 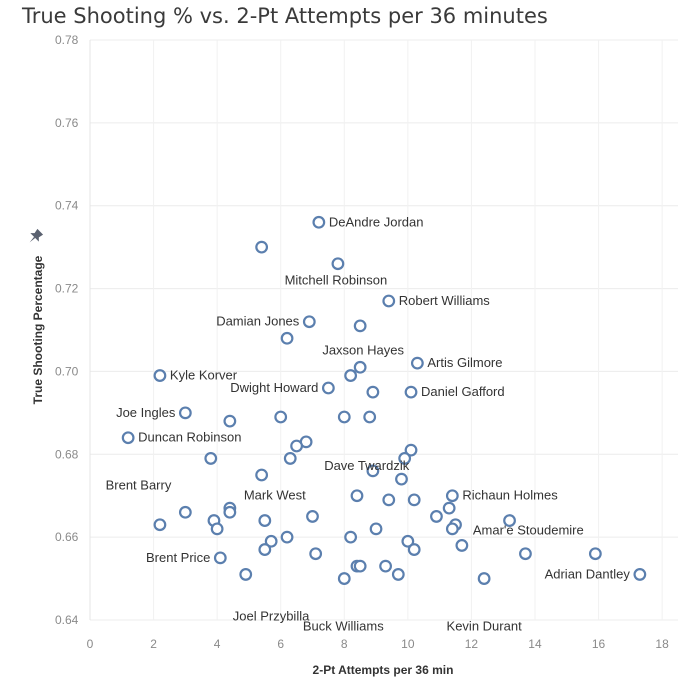 I want to click on point-label: Kevin Durant, so click(x=485, y=626).